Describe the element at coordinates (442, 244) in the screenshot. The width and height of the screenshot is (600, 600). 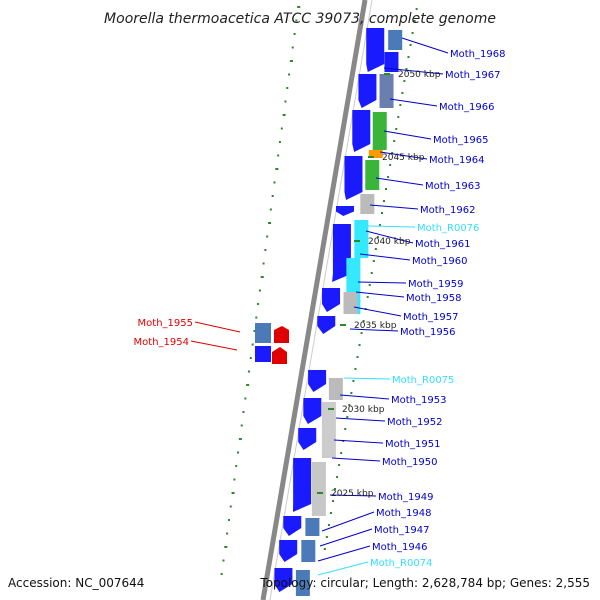
I see `gene-label: Moth_1961` at that location.